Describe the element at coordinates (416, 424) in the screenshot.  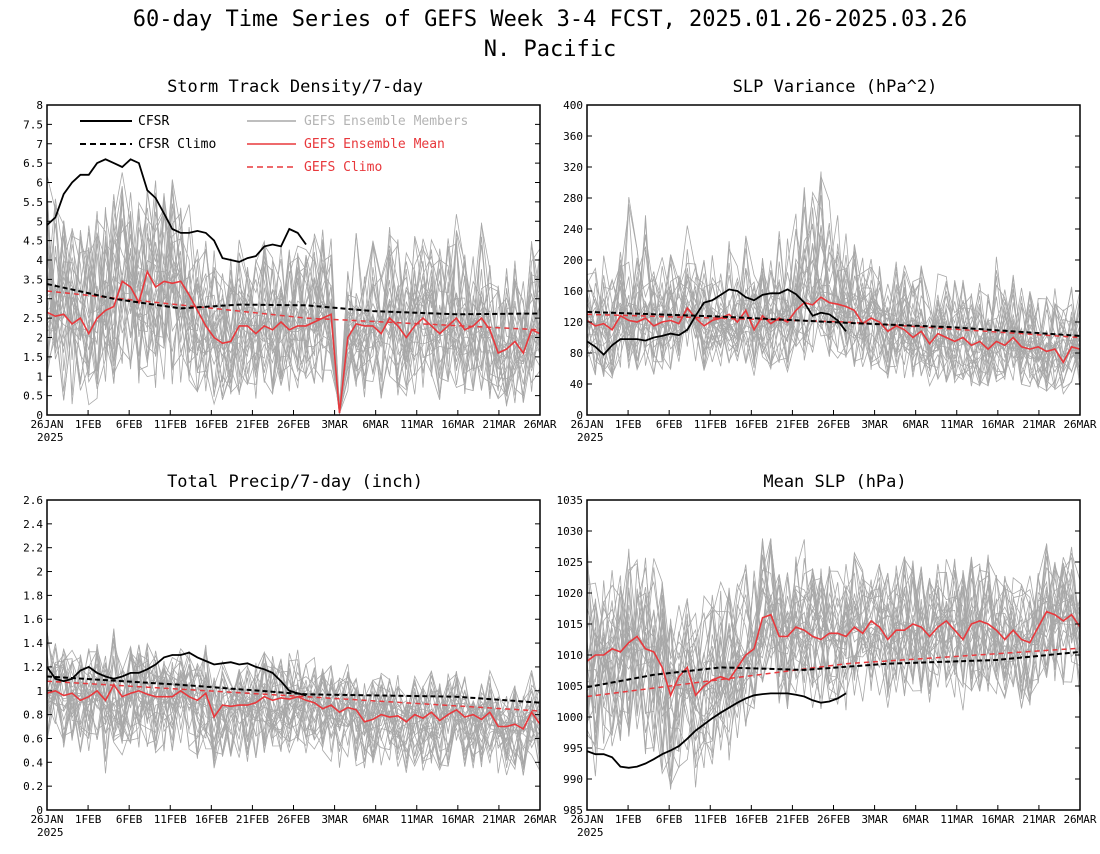
I see `storm-track-xtick-label: 11MAR` at that location.